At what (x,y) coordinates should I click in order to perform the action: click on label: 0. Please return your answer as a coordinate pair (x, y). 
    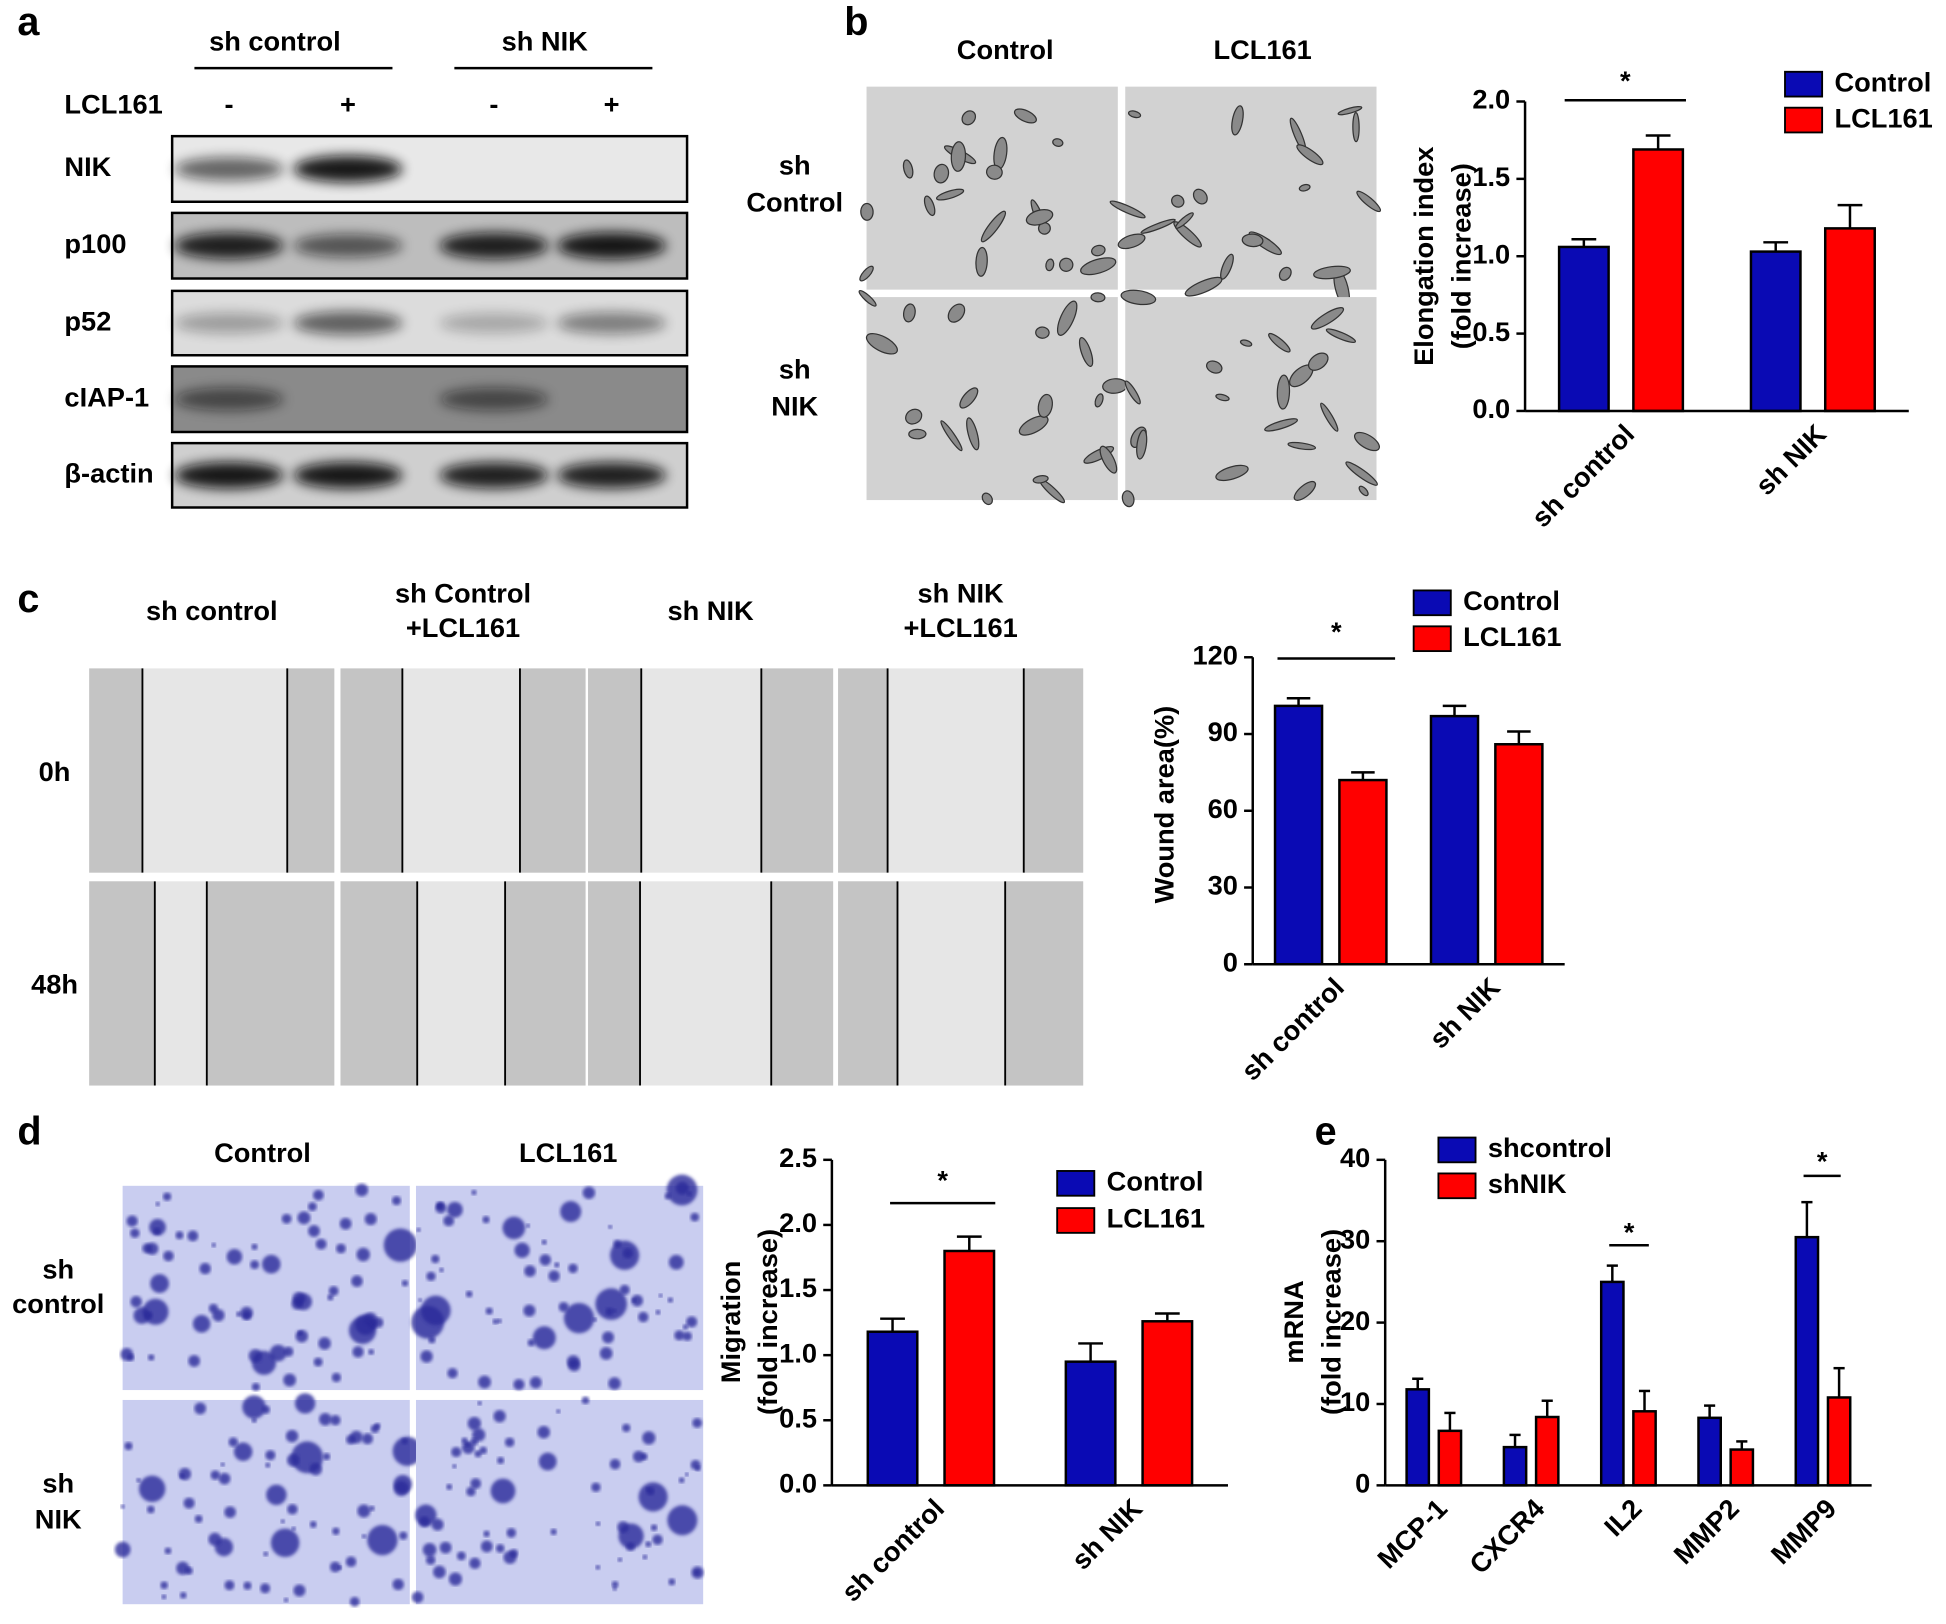
    Looking at the image, I should click on (1362, 1483).